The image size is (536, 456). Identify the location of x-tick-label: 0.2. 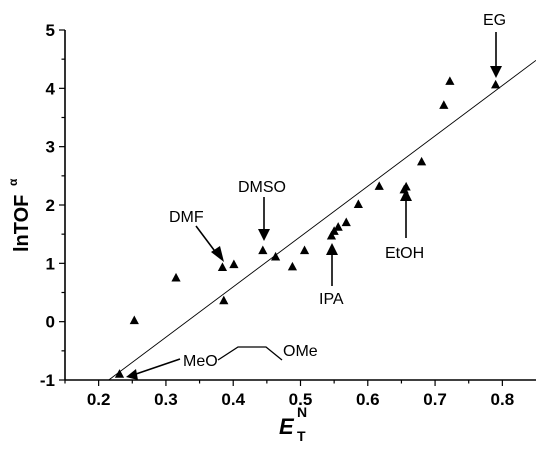
(99, 399).